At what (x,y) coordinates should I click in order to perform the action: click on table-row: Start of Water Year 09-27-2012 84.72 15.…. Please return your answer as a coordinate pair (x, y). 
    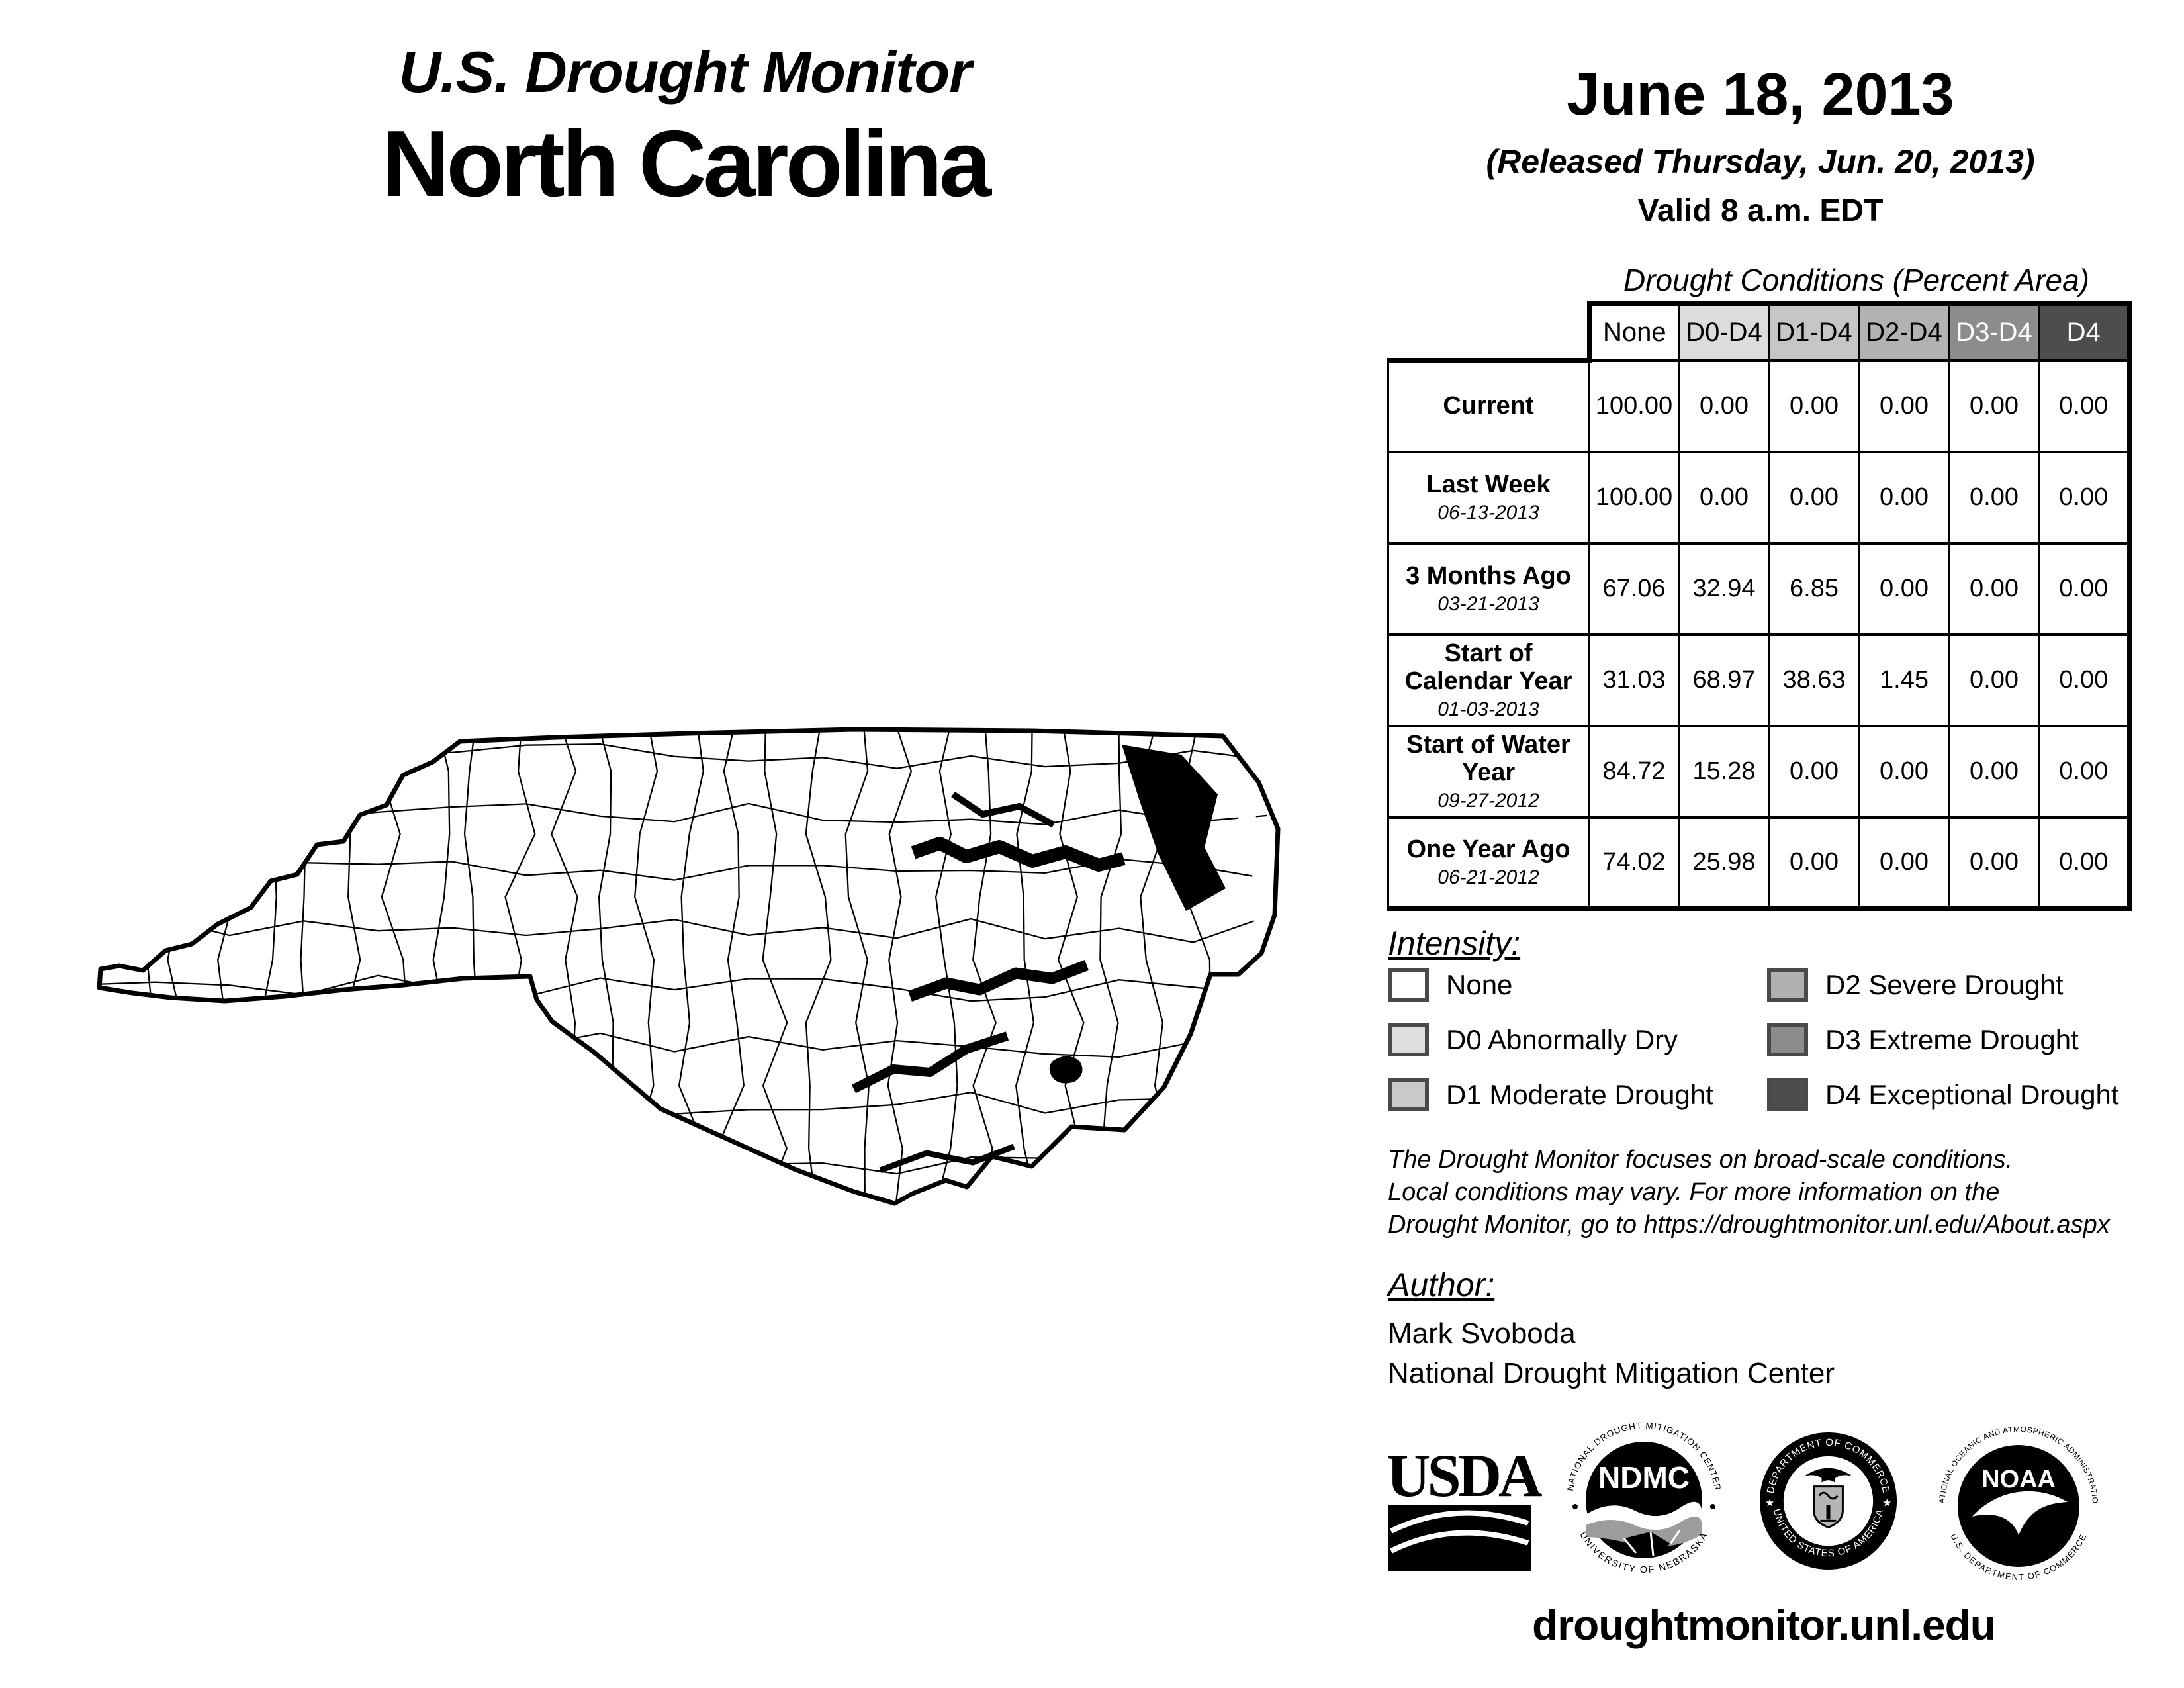
    Looking at the image, I should click on (1760, 771).